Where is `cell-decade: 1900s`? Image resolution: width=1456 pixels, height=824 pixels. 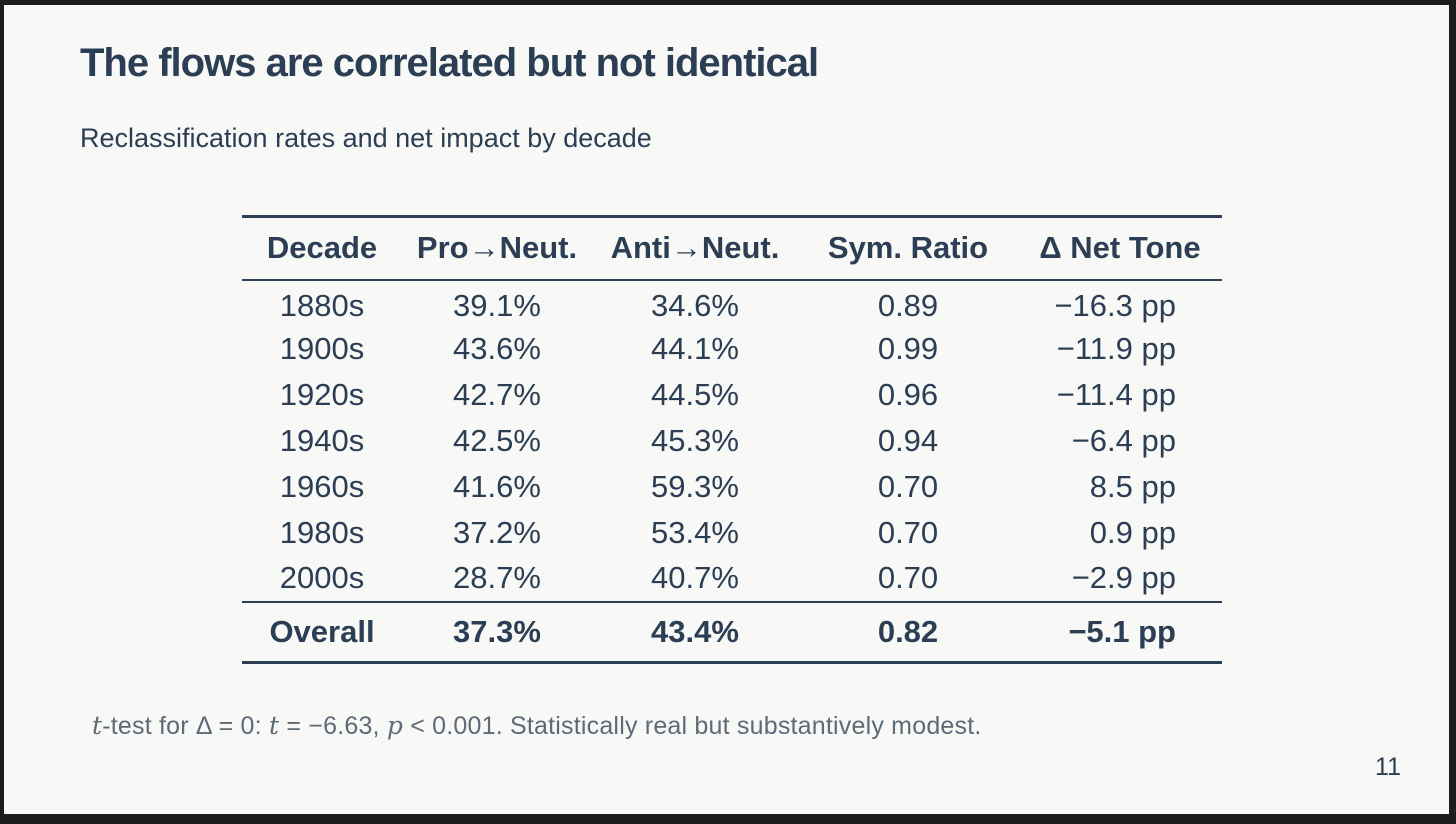 cell-decade: 1900s is located at coordinates (322, 348).